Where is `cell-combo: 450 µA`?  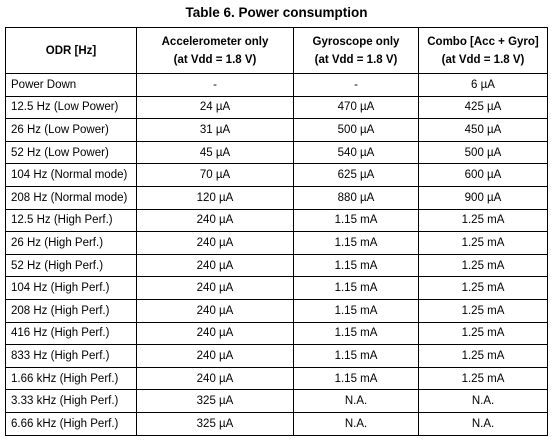 cell-combo: 450 µA is located at coordinates (483, 130).